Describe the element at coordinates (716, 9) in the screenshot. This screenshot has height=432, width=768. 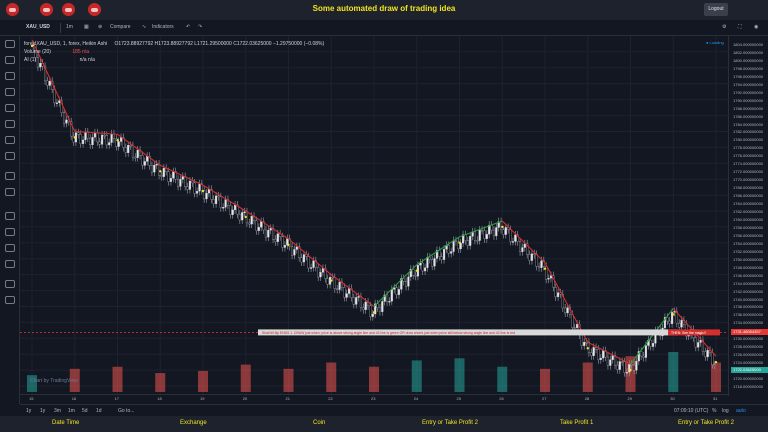
I see `logout-button: Logout` at that location.